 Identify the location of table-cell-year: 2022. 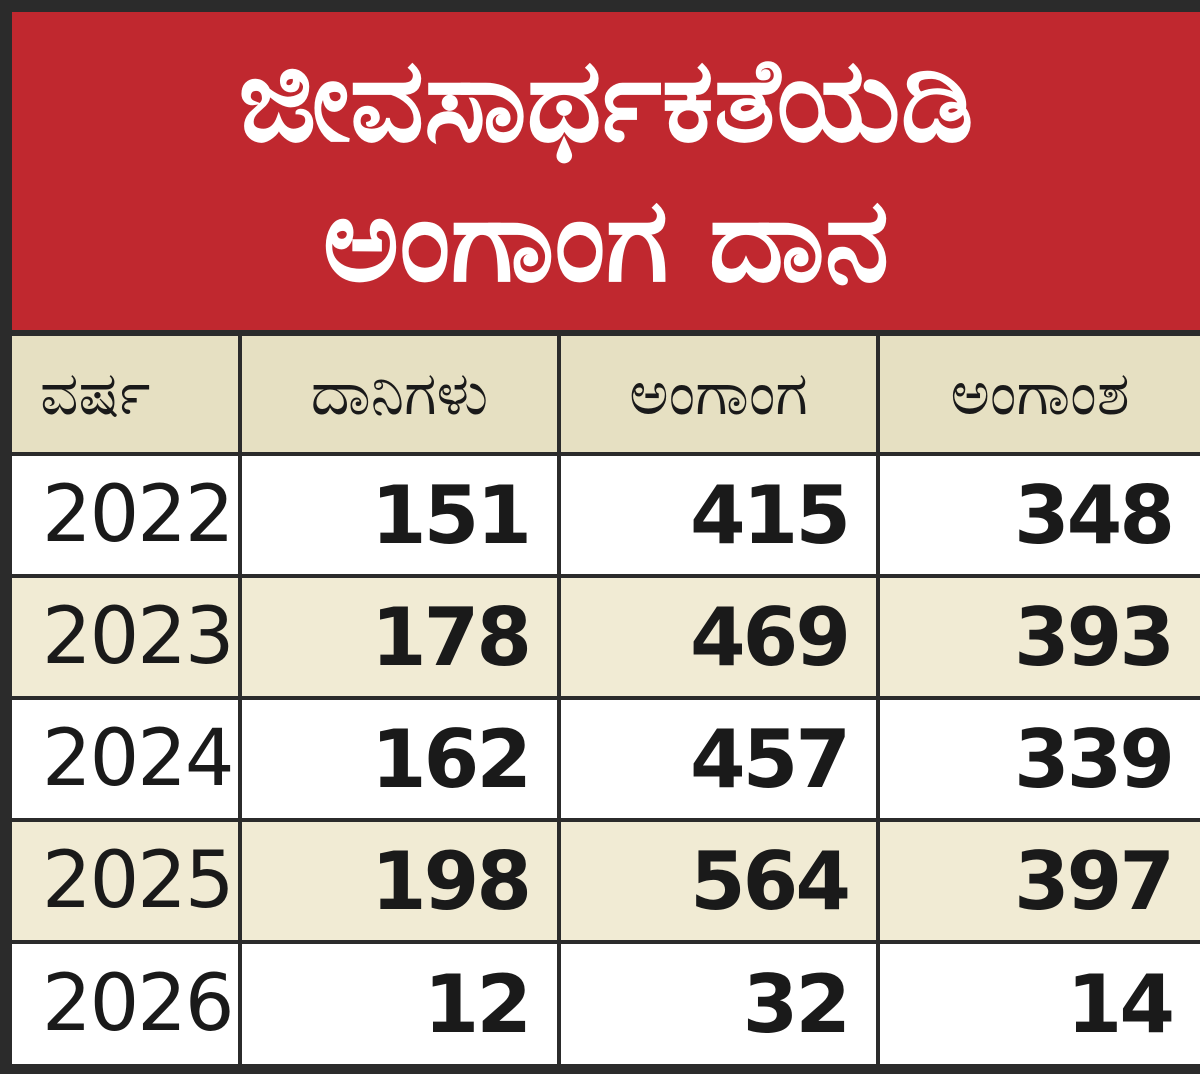
(125, 515).